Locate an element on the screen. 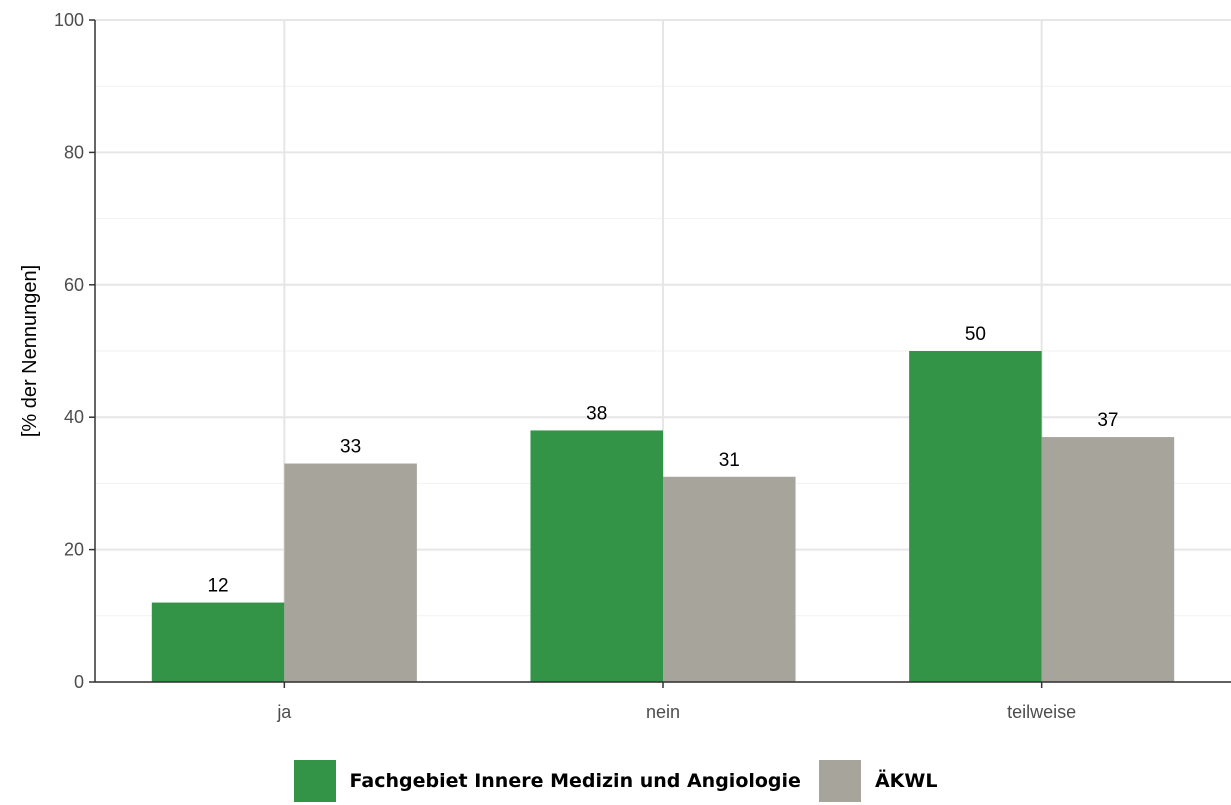  bar-value-label-0-1: 38 is located at coordinates (596, 413).